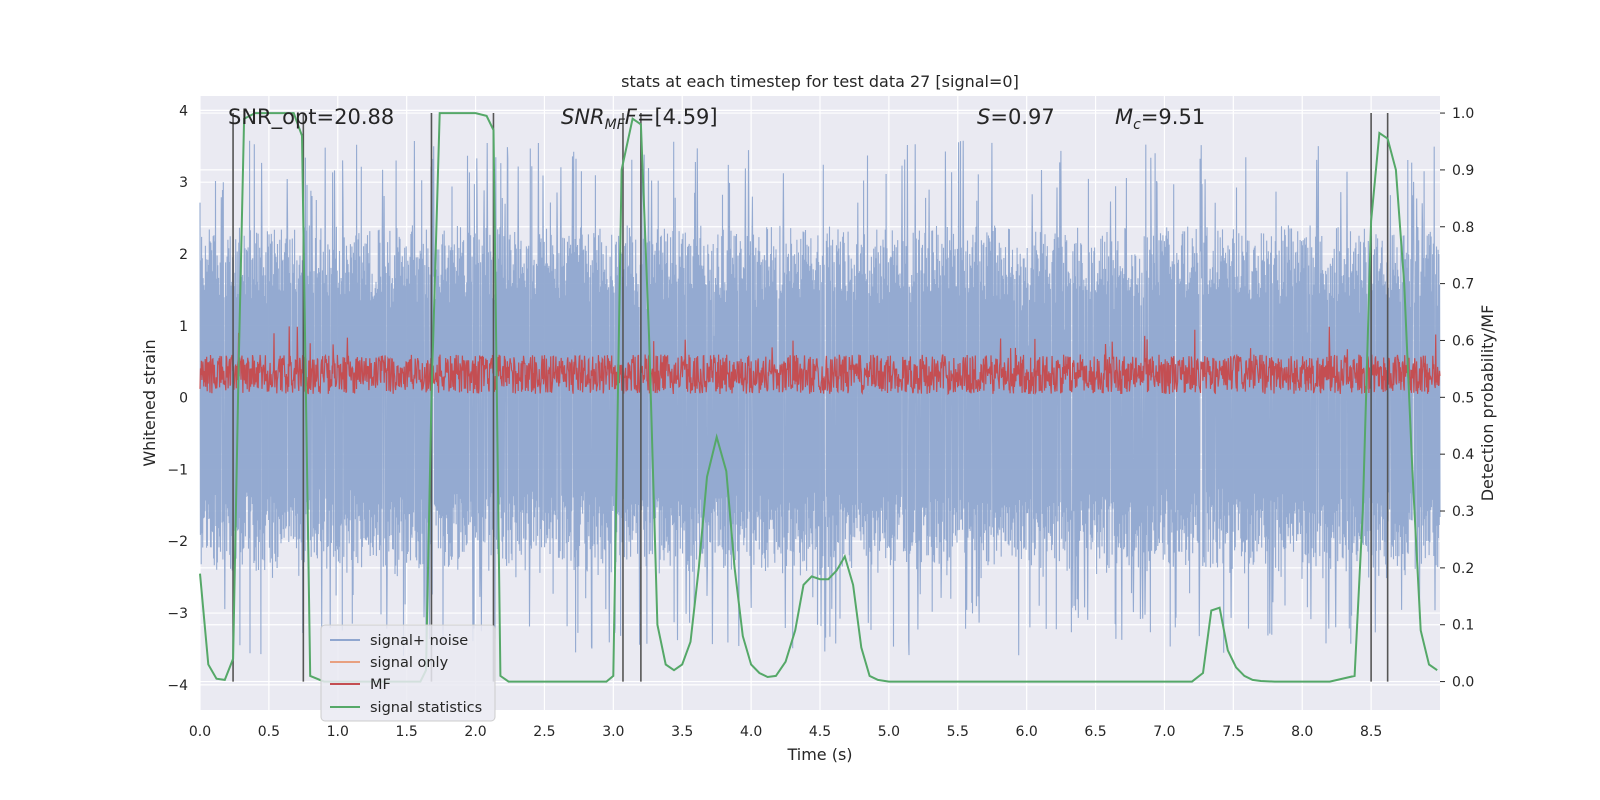  Describe the element at coordinates (1124, 117) in the screenshot. I see `mc-symbol: M` at that location.